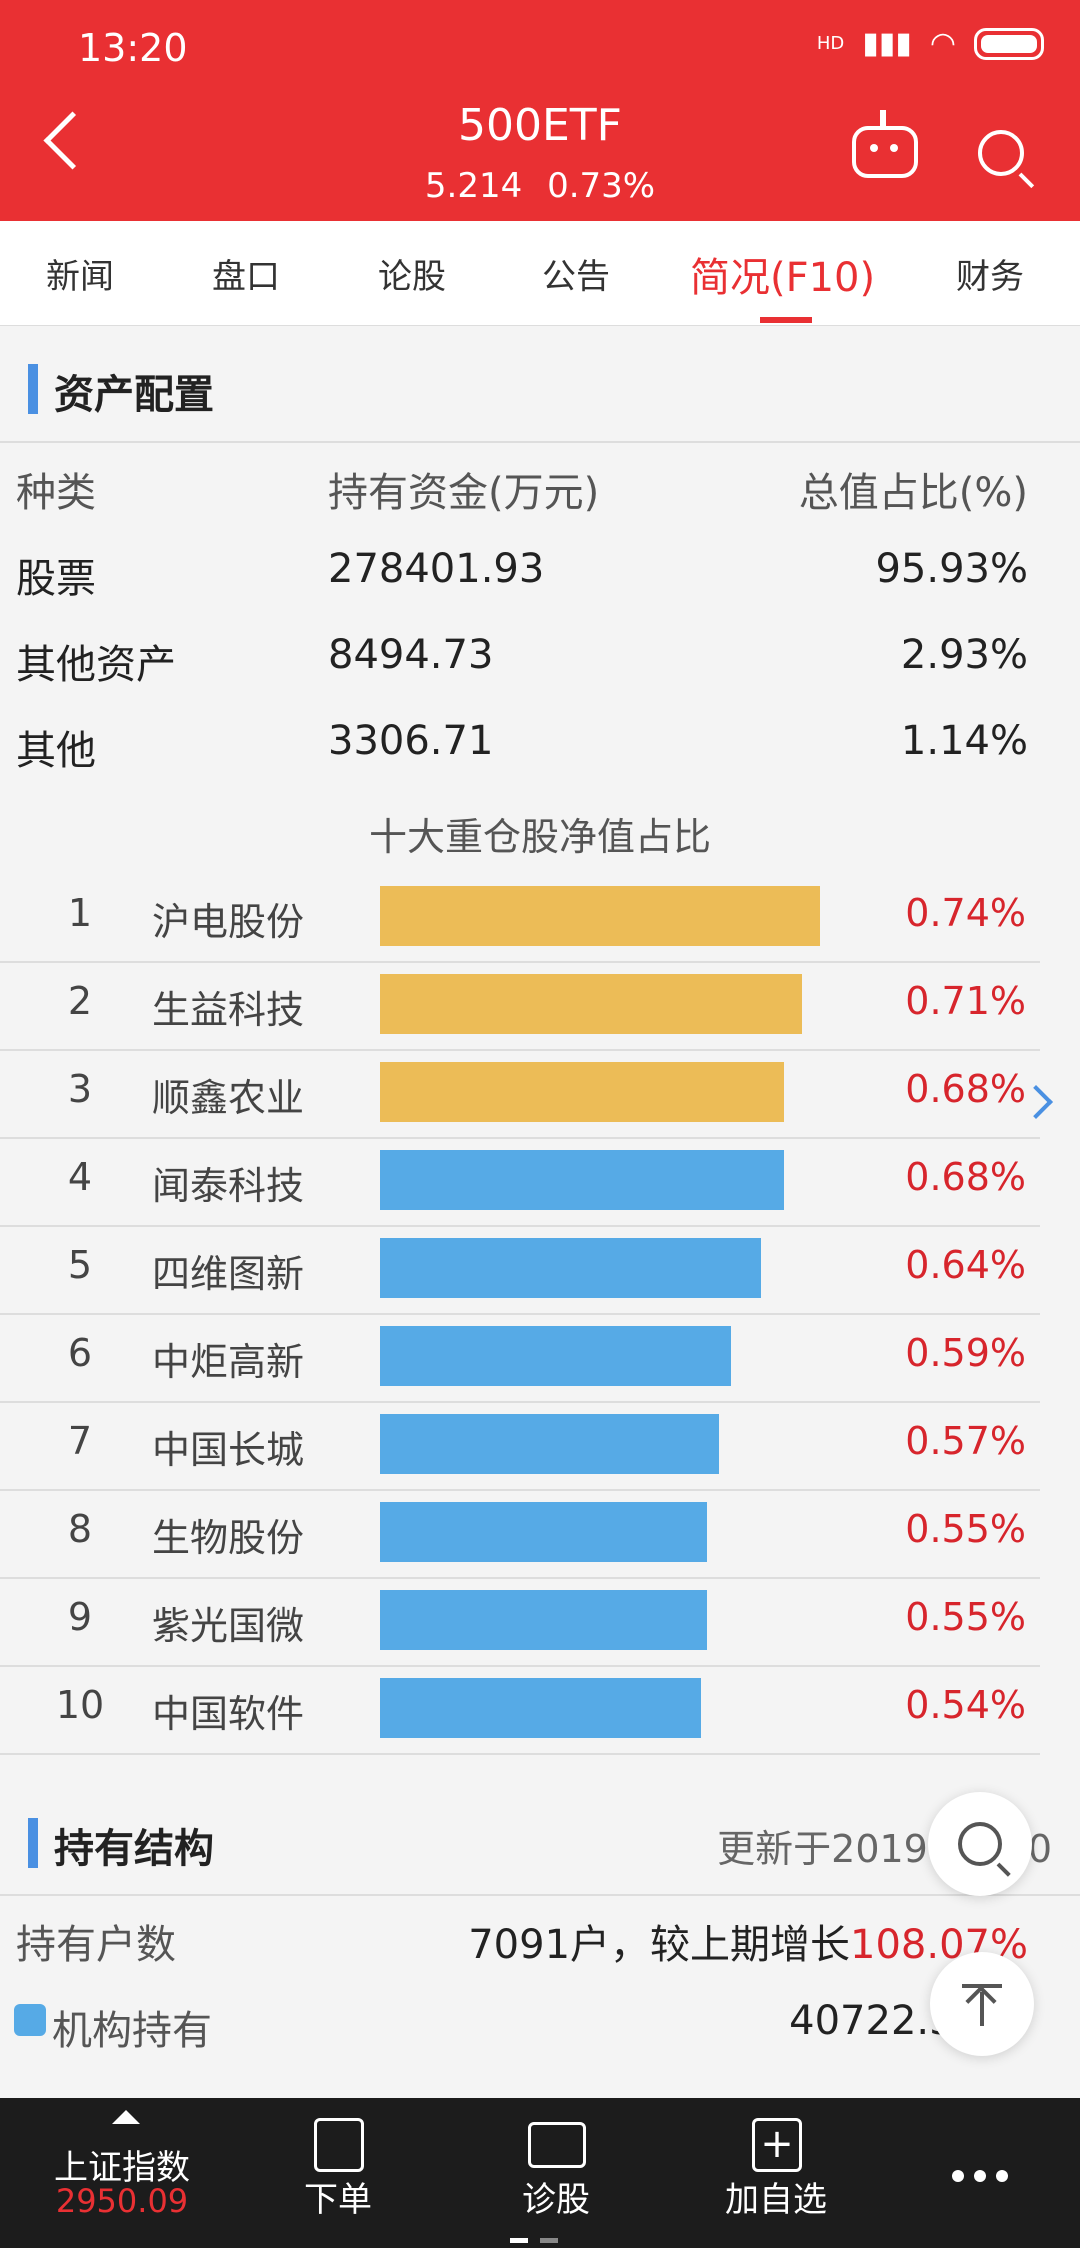 This screenshot has height=2248, width=1080. What do you see at coordinates (228, 1714) in the screenshot?
I see `bar-category-label: 中国软件` at bounding box center [228, 1714].